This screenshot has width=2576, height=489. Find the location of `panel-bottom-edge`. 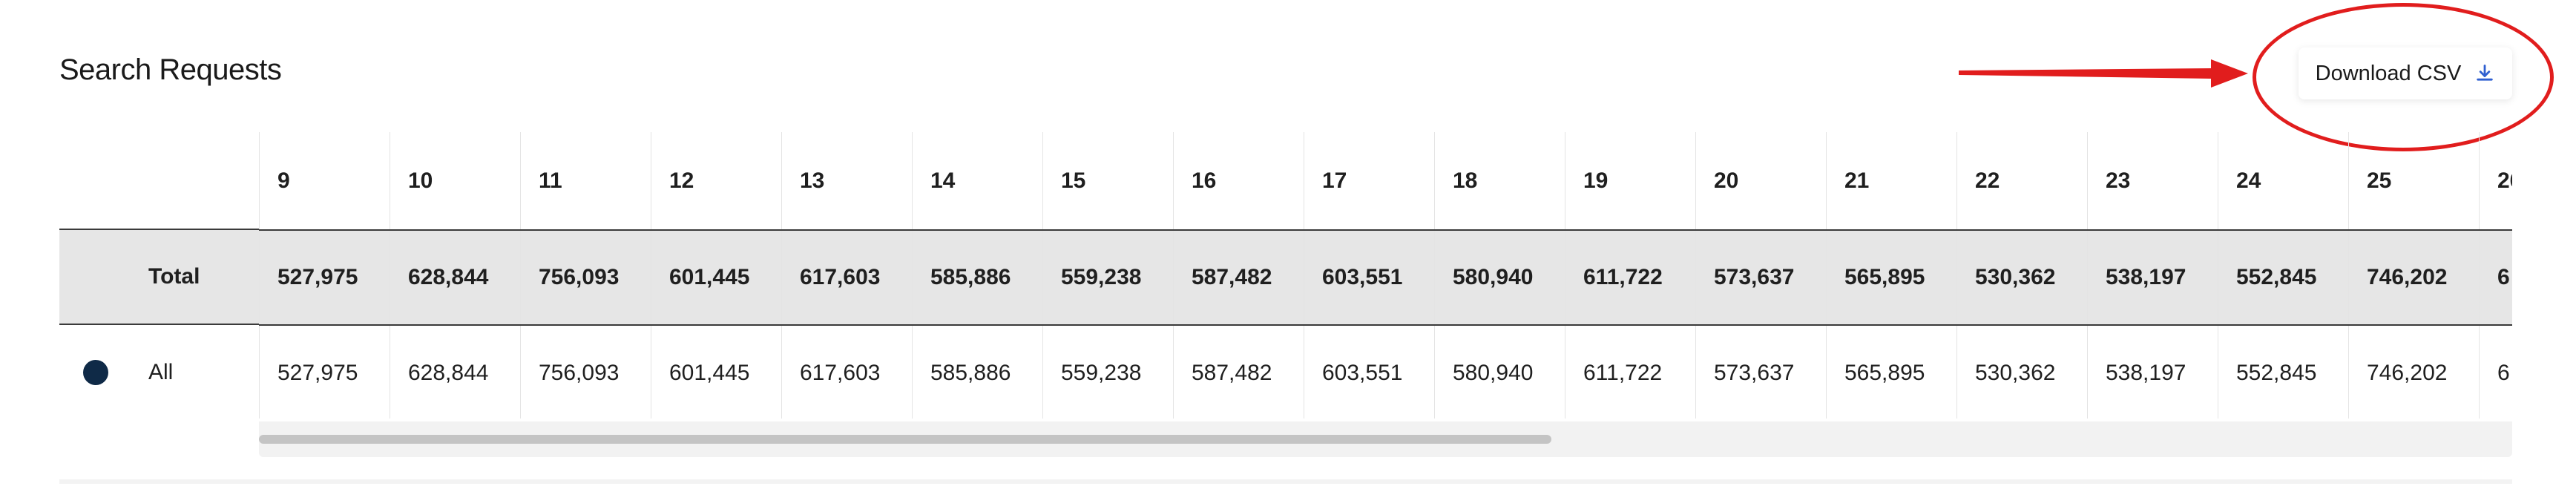

panel-bottom-edge is located at coordinates (1285, 481).